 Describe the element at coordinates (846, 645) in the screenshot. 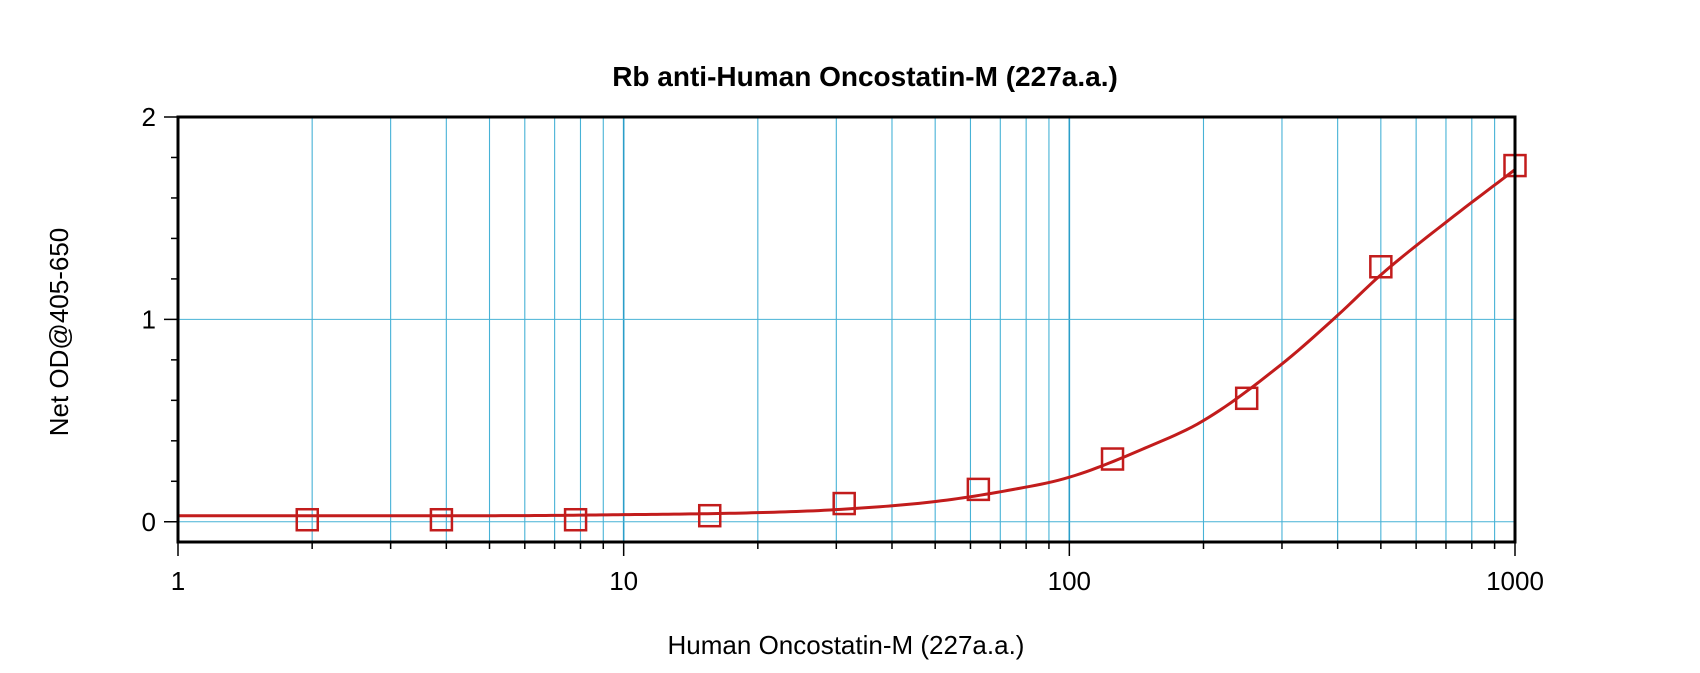

I see `x-axis-label: Human Oncostatin-M (227a.a.)` at that location.